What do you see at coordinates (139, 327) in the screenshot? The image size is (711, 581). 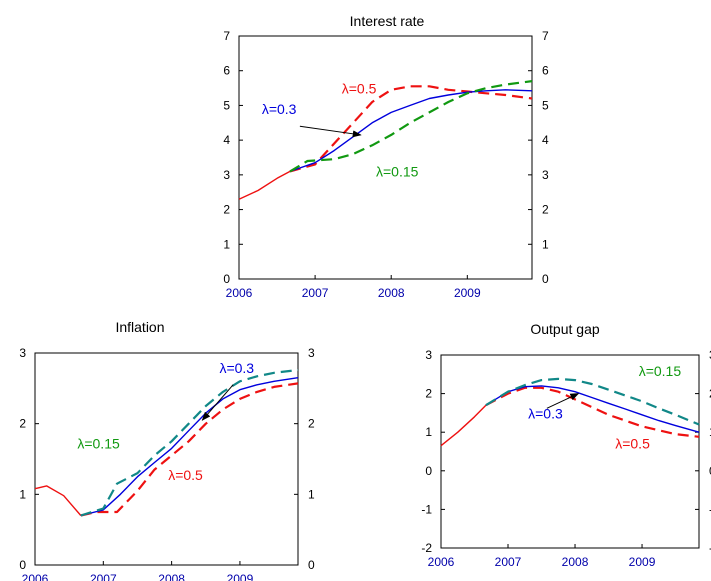 I see `chart-title-inflation: Inflation` at bounding box center [139, 327].